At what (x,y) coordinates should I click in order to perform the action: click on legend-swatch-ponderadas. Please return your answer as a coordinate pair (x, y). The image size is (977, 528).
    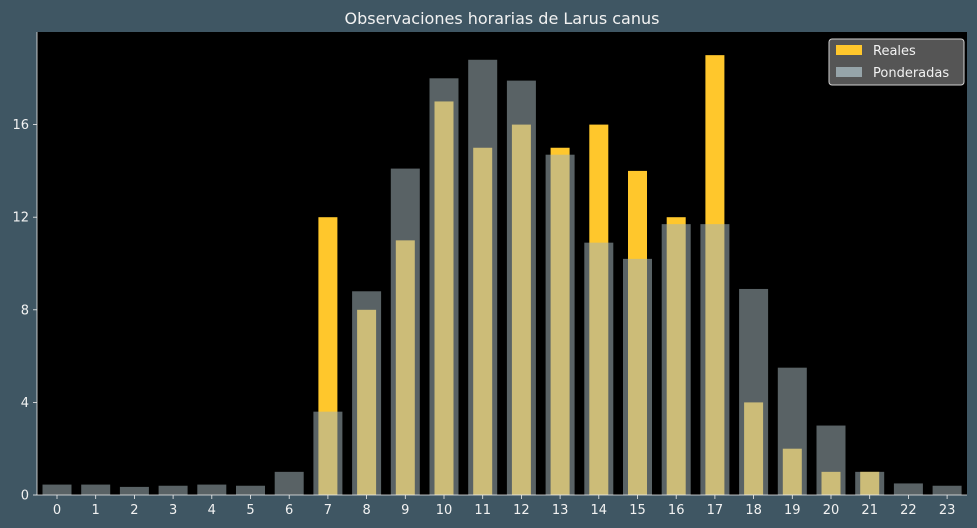
    Looking at the image, I should click on (849, 72).